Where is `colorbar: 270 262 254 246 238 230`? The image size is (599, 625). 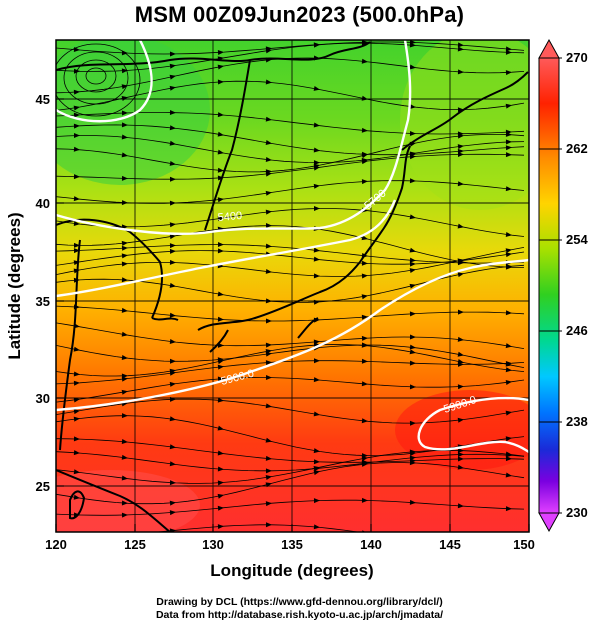
colorbar: 270 262 254 246 238 230 is located at coordinates (563, 285).